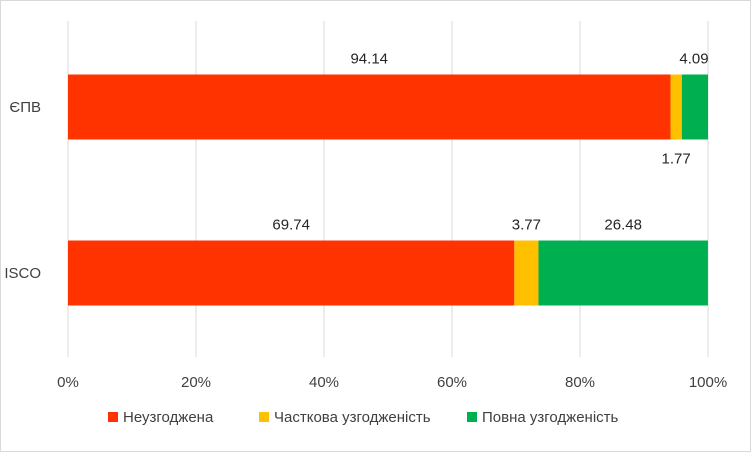 The width and height of the screenshot is (751, 453). What do you see at coordinates (352, 417) in the screenshot?
I see `legend-label: Часткова узгодженість` at bounding box center [352, 417].